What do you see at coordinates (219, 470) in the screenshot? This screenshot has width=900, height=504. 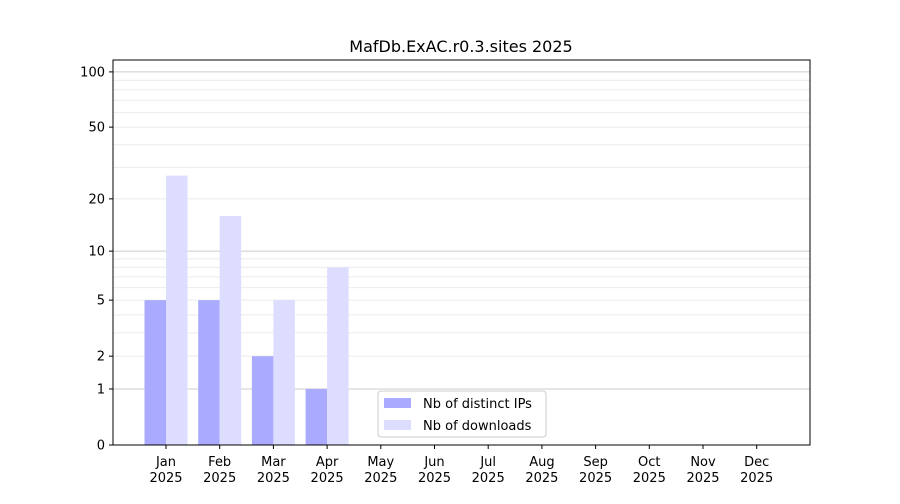 I see `x-tick-label: Feb 2025` at bounding box center [219, 470].